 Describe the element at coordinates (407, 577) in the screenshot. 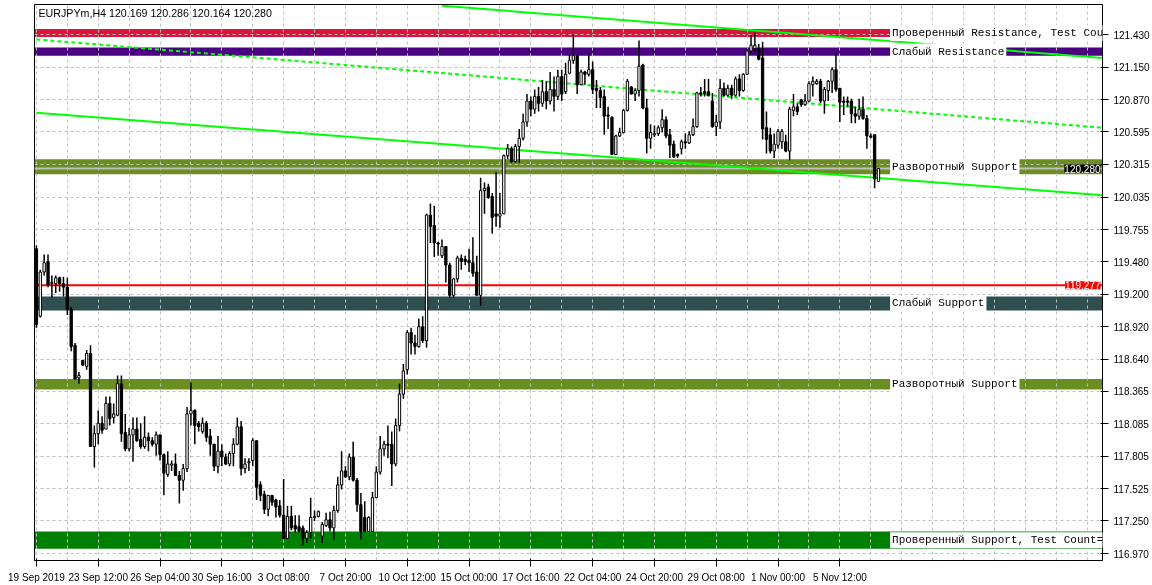

I see `x-tick-label: 10 Oct 12:00` at that location.